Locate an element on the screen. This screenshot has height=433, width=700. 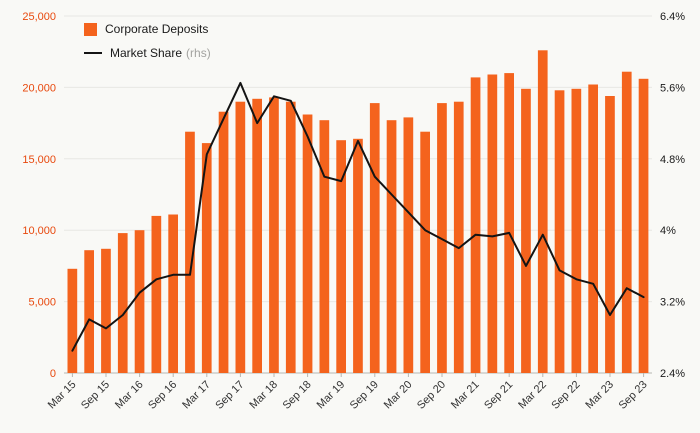
svg-text: Mar 21 is located at coordinates (465, 395).